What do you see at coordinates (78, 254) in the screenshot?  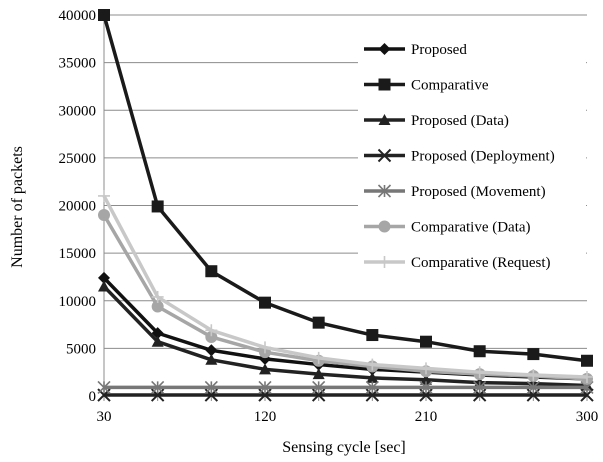 I see `y-tick-label: 15000` at bounding box center [78, 254].